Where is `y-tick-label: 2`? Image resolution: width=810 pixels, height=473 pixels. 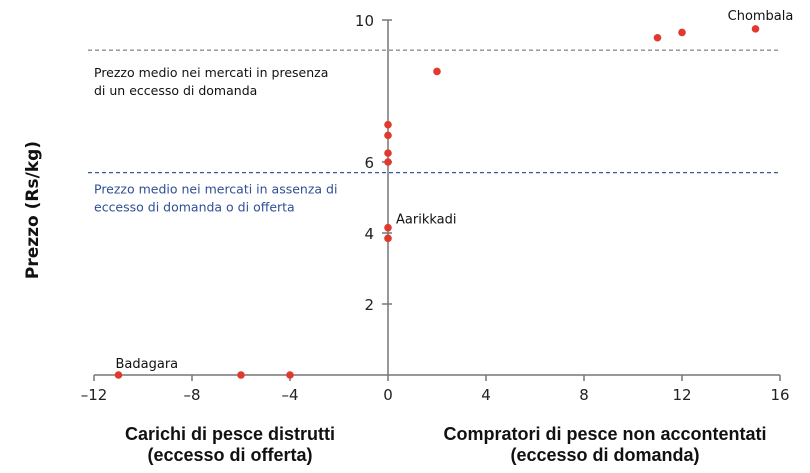 y-tick-label: 2 is located at coordinates (369, 305).